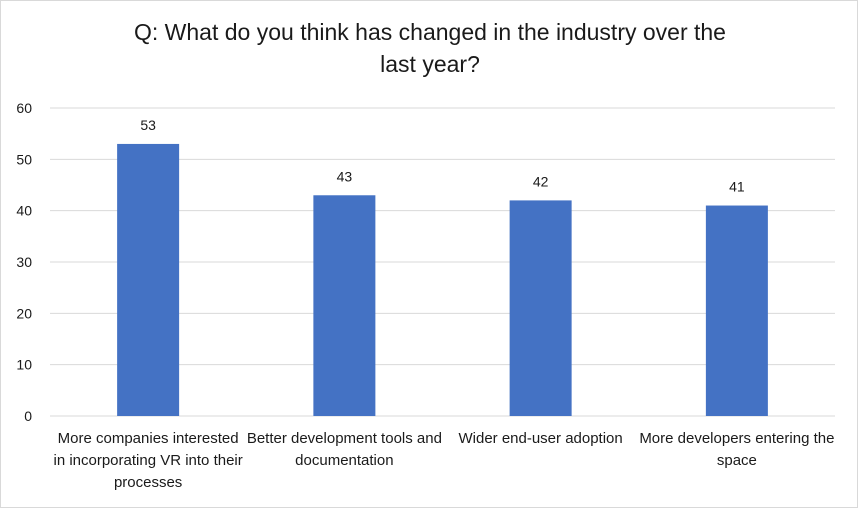 This screenshot has height=508, width=858. Describe the element at coordinates (28, 416) in the screenshot. I see `y-tick-label: 0` at that location.